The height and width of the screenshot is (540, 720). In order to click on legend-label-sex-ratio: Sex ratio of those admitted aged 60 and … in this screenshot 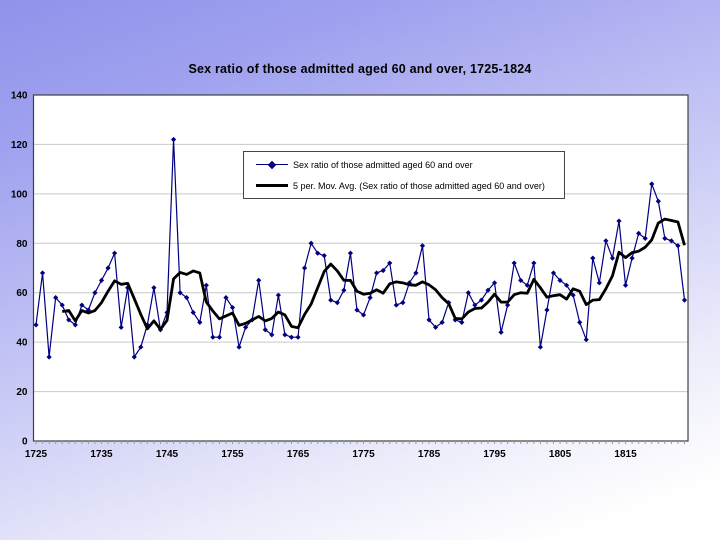, I will do `click(383, 164)`.